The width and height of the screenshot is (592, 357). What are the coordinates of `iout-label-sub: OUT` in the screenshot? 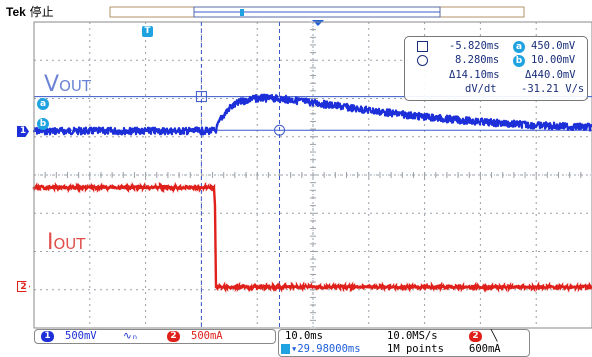 It's located at (69, 244).